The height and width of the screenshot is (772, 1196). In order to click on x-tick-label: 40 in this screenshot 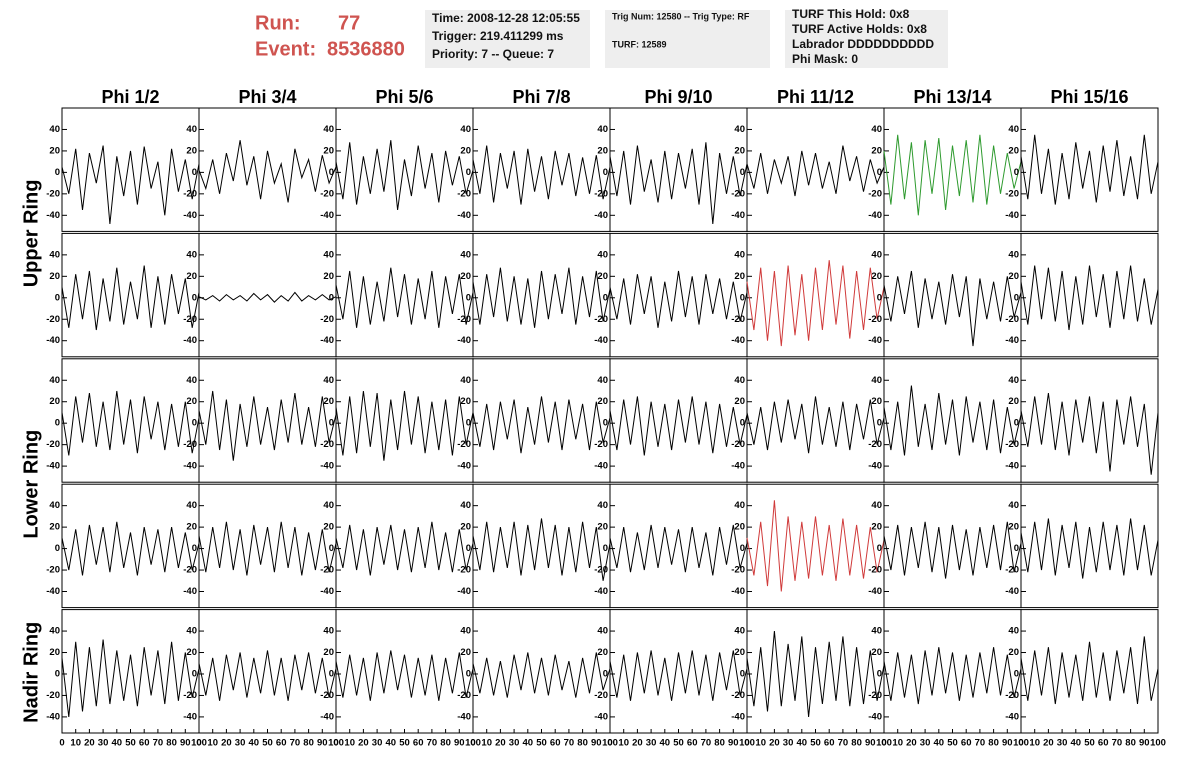, I will do `click(117, 743)`.